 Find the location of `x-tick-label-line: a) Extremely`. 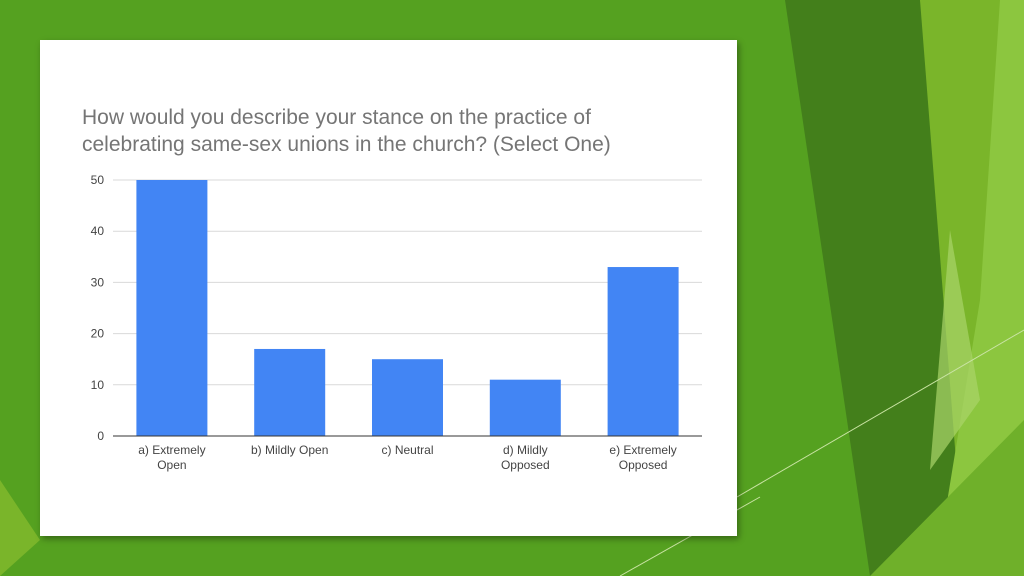

x-tick-label-line: a) Extremely is located at coordinates (171, 450).